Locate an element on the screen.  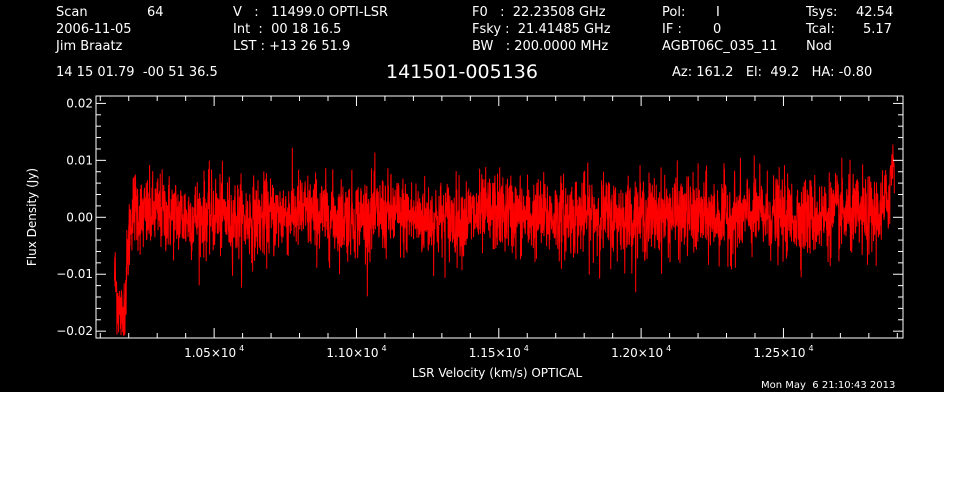
project-id: AGBT06C_035_11 is located at coordinates (720, 46).